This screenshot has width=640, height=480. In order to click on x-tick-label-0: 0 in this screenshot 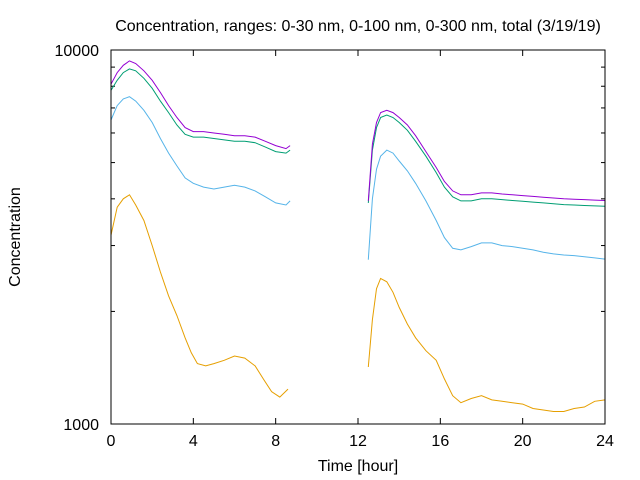, I will do `click(111, 441)`.